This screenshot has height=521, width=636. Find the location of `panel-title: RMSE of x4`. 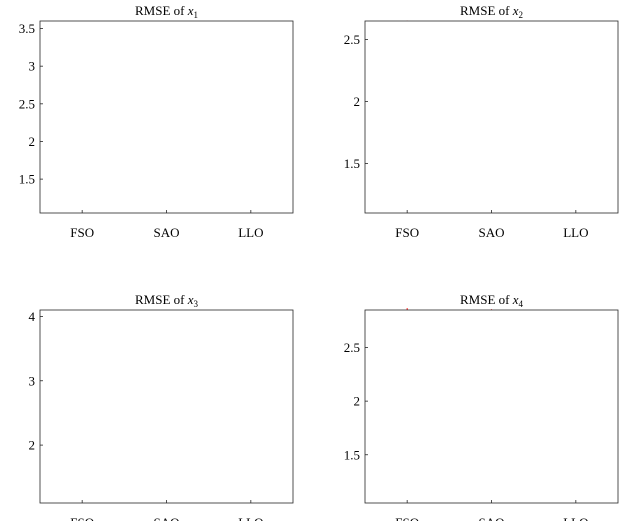

panel-title: RMSE of x4 is located at coordinates (492, 300).